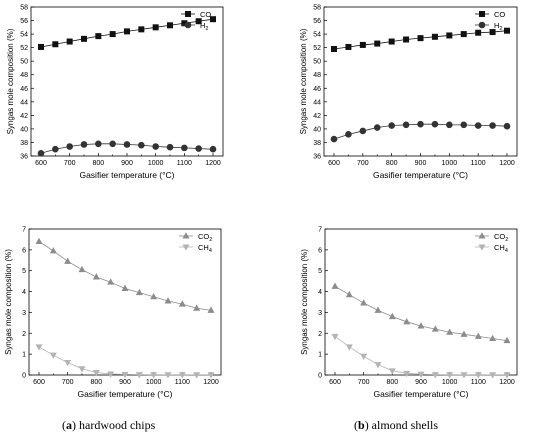  I want to click on legend-label: CH4, so click(205, 248).